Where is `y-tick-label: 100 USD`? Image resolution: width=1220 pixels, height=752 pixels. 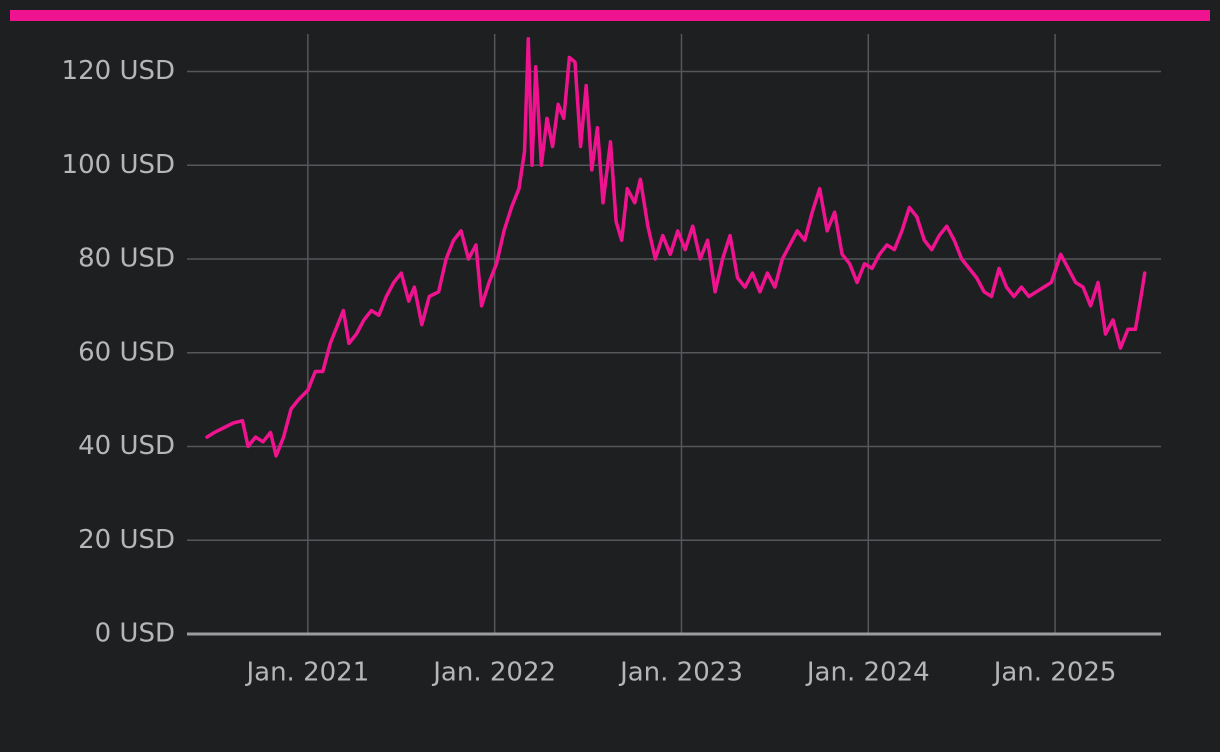 y-tick-label: 100 USD is located at coordinates (118, 165).